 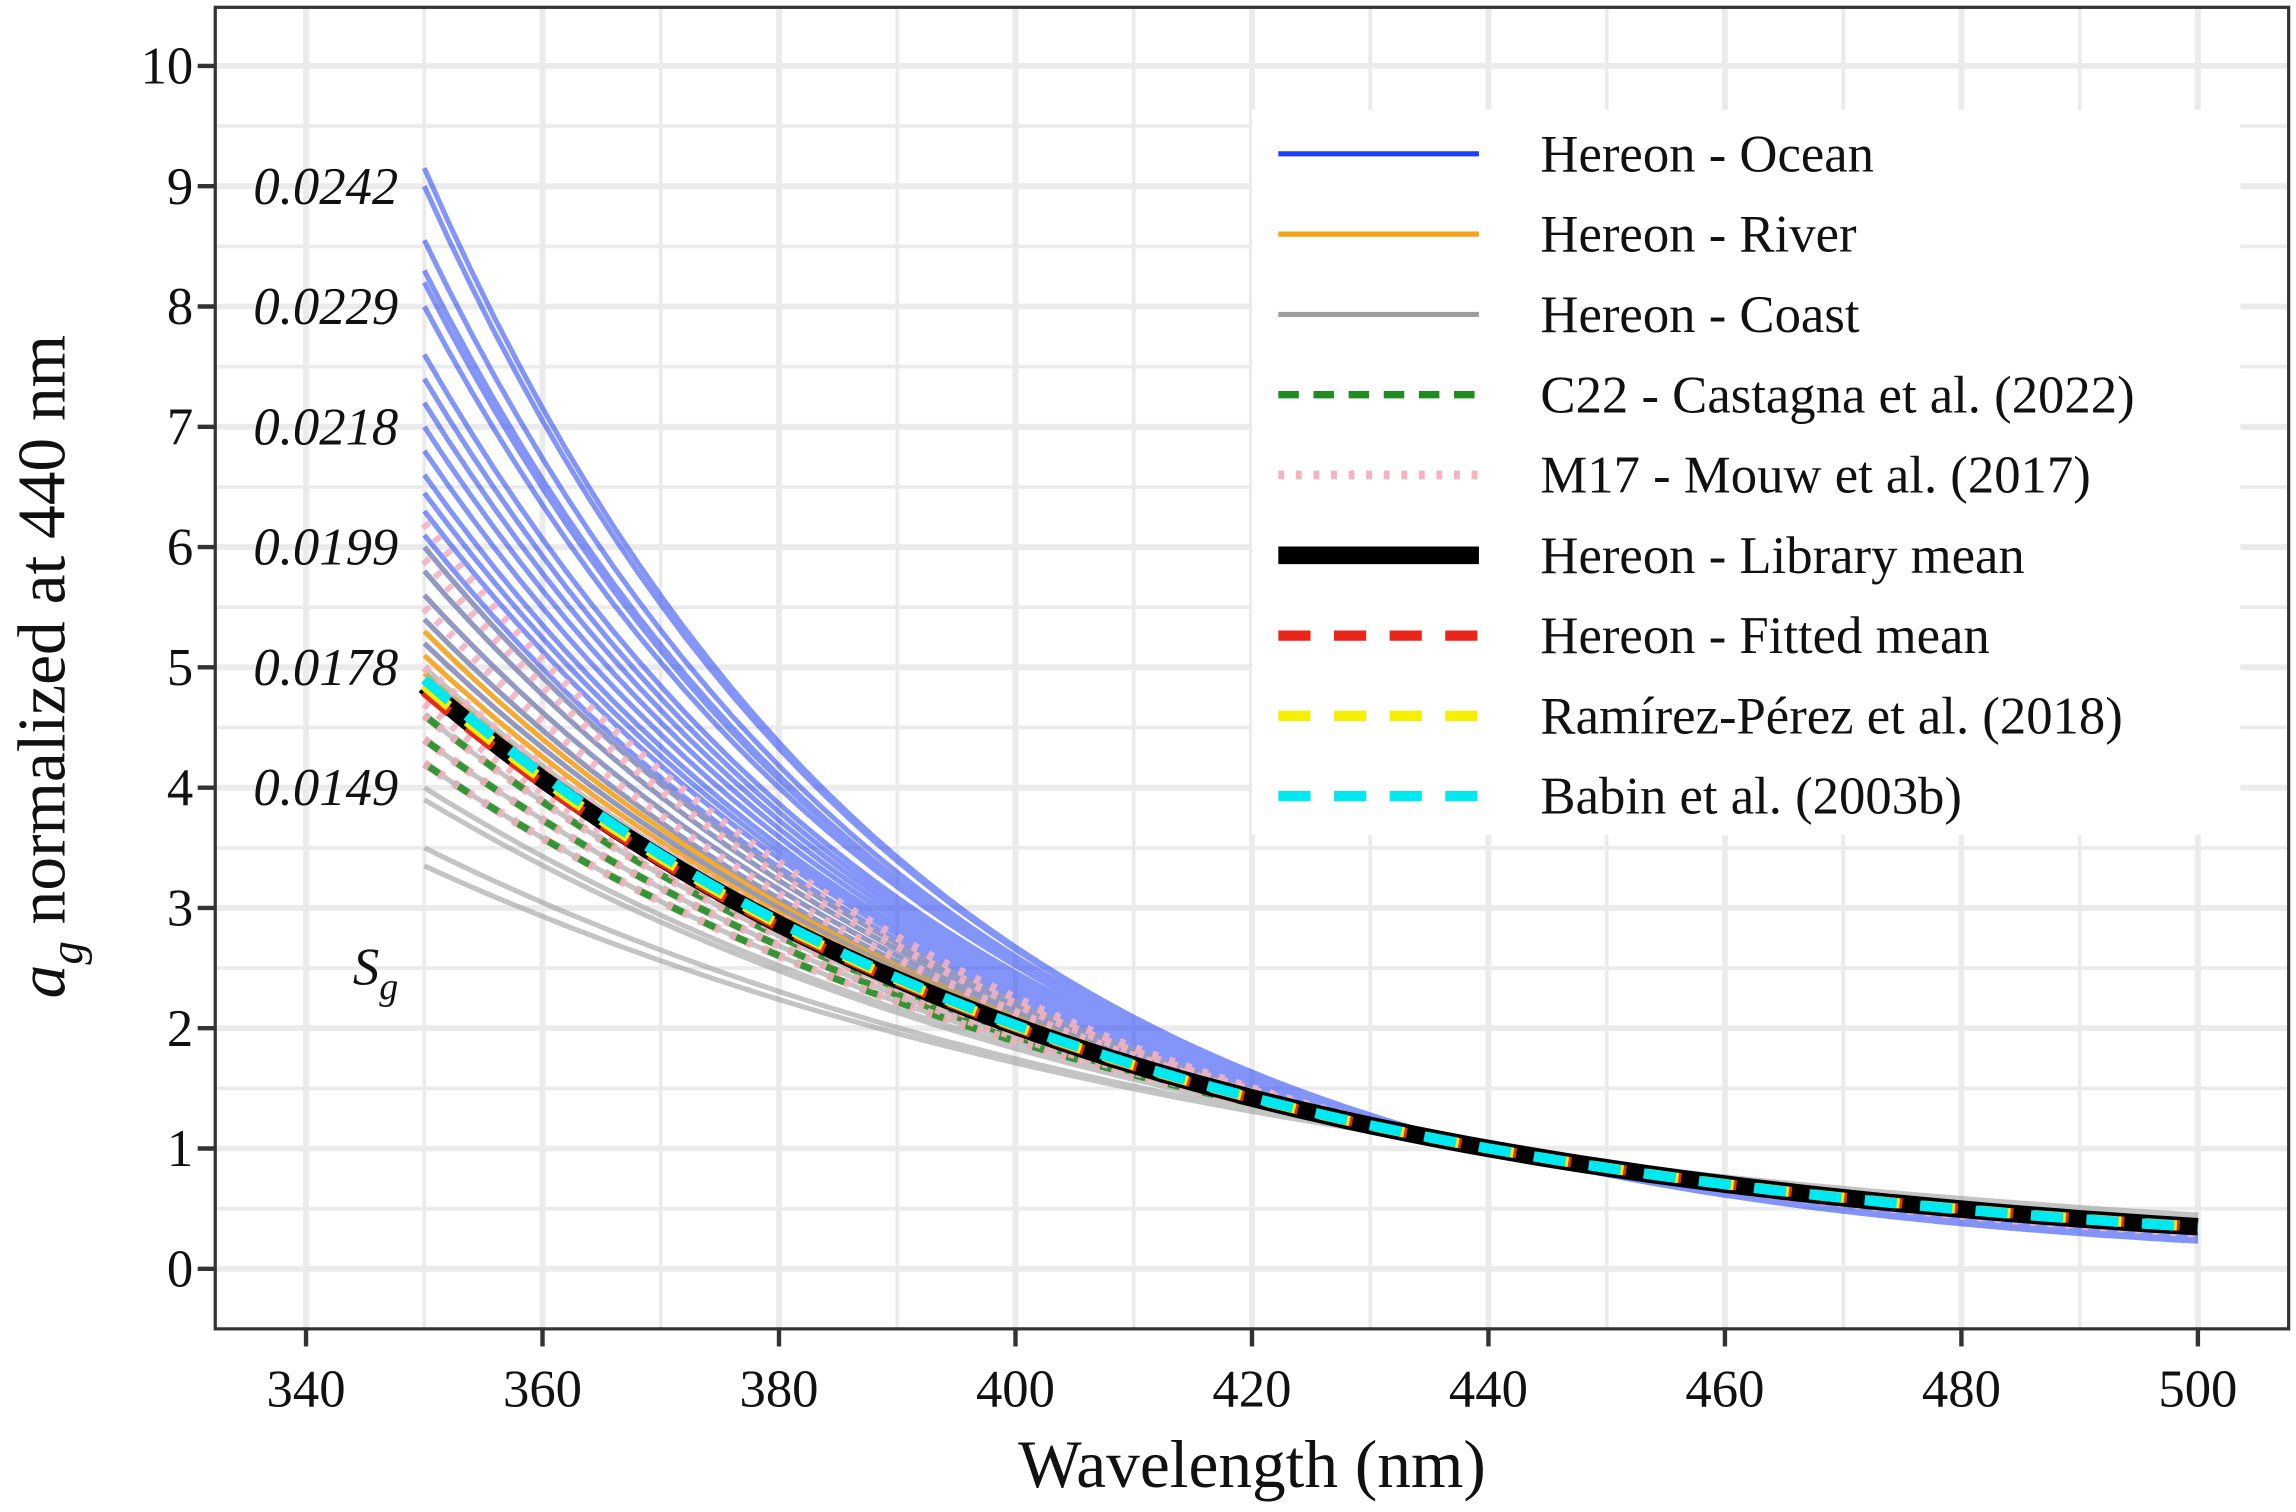 I want to click on x-tick-label: 500, so click(x=2197, y=1389).